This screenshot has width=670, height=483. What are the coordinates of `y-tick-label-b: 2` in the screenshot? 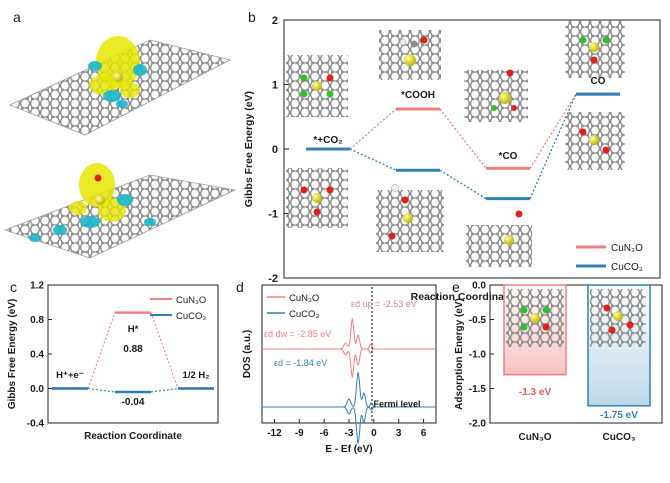 It's located at (275, 21).